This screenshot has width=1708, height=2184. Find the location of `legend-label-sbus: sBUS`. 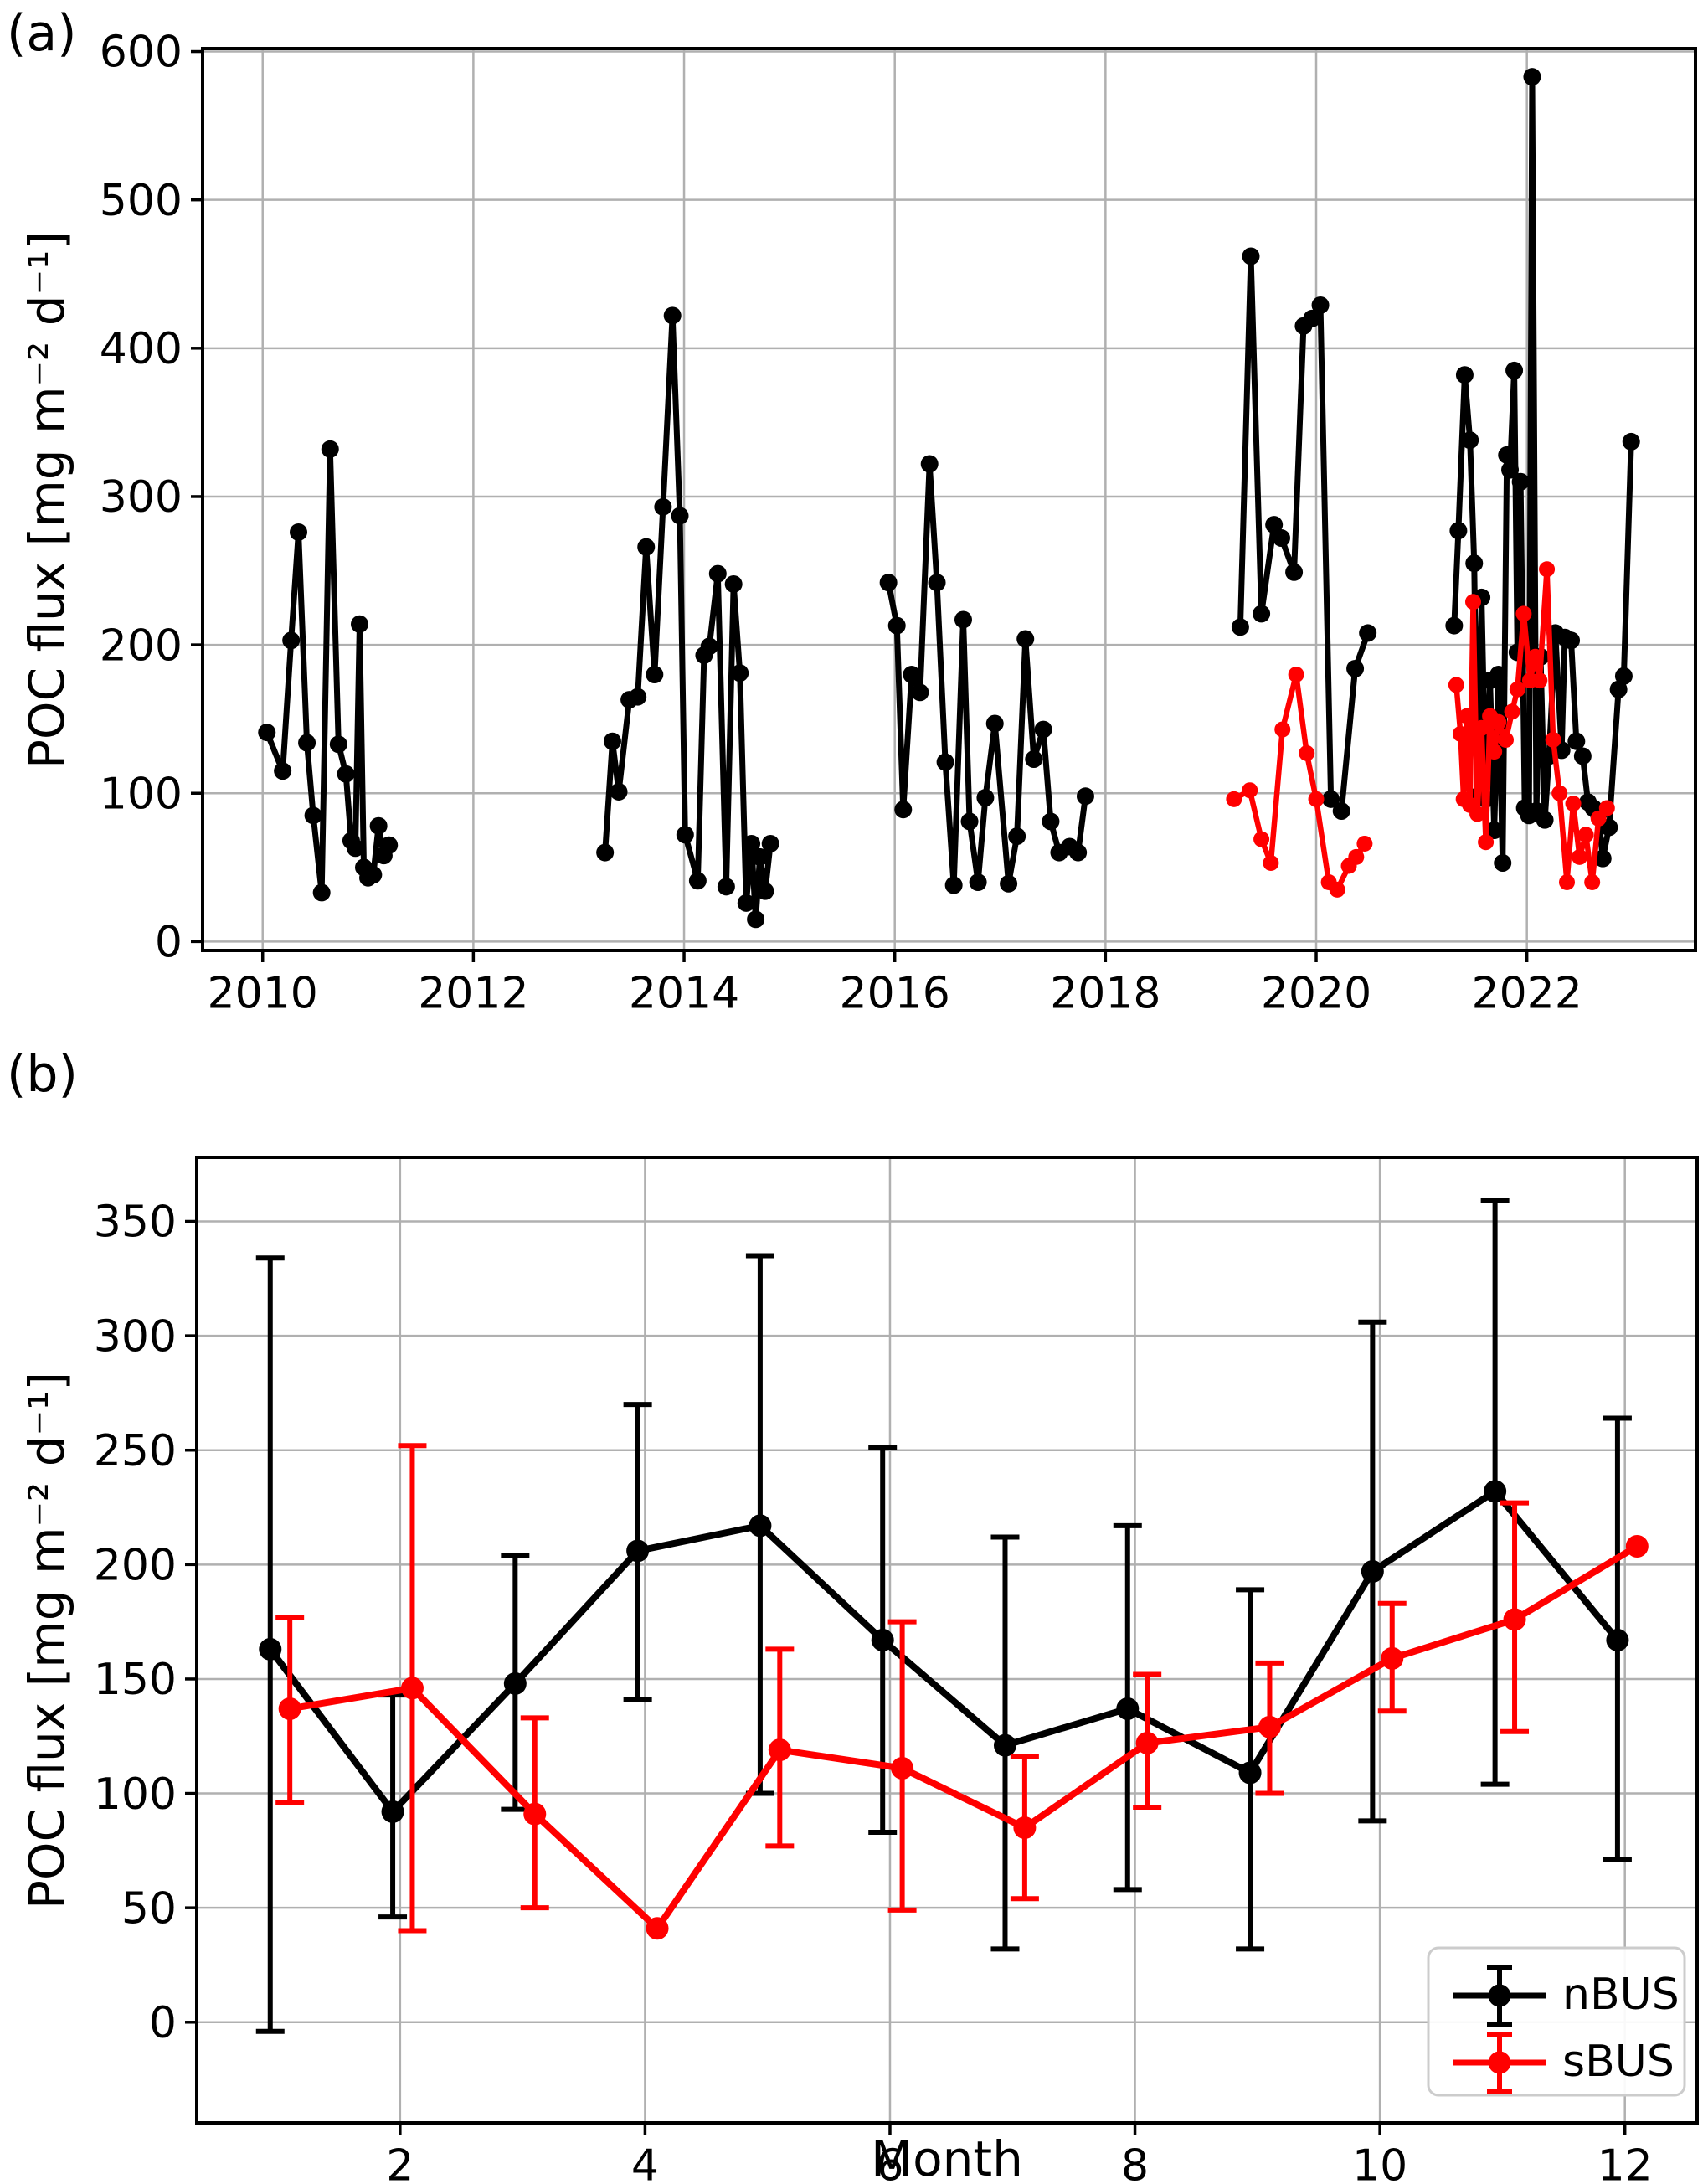

legend-label-sbus: sBUS is located at coordinates (1618, 2062).